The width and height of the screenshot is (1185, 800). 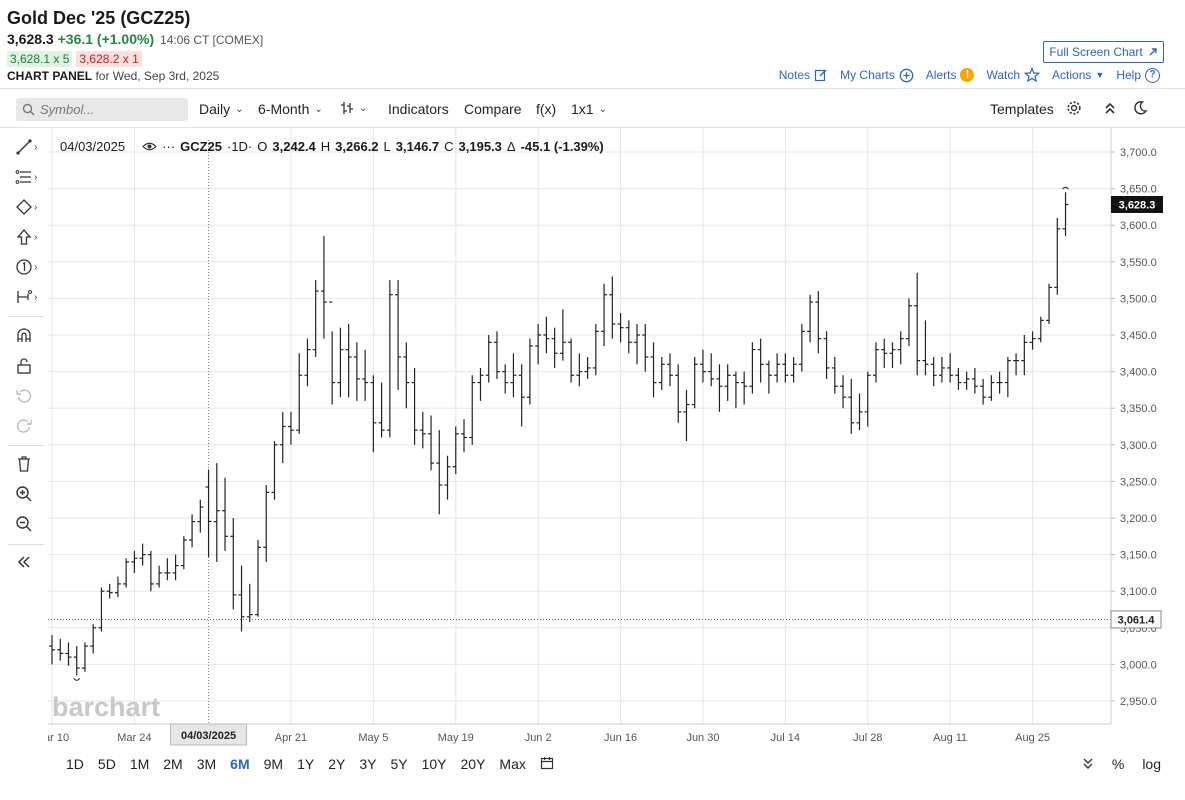 What do you see at coordinates (29, 426) in the screenshot?
I see `redo-button` at bounding box center [29, 426].